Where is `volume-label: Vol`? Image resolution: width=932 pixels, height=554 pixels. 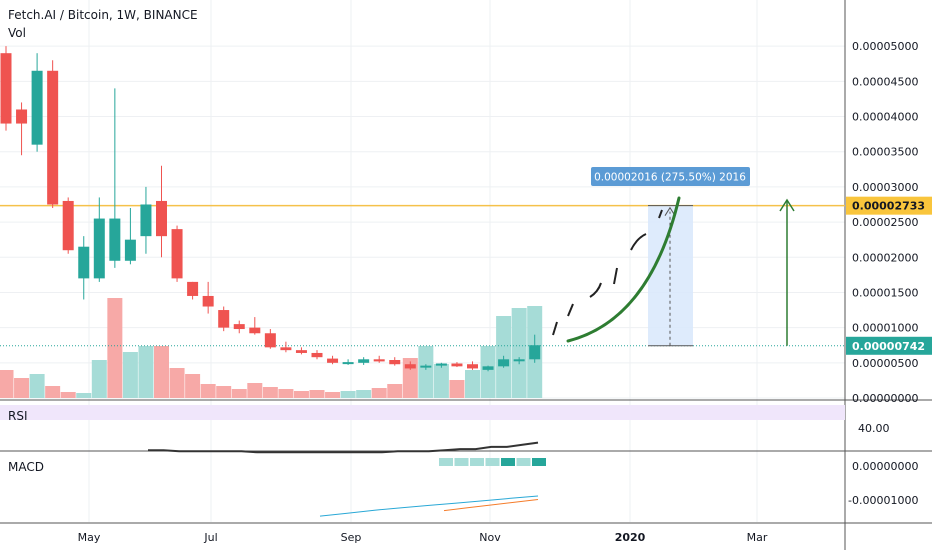
volume-label: Vol is located at coordinates (17, 33).